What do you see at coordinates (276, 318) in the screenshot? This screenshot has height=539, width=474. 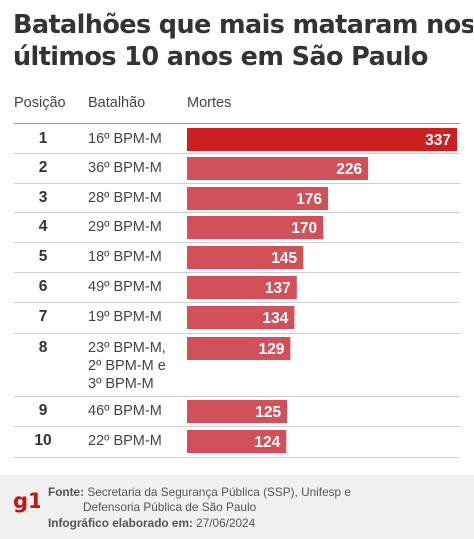 I see `bar-value-label: 134` at bounding box center [276, 318].